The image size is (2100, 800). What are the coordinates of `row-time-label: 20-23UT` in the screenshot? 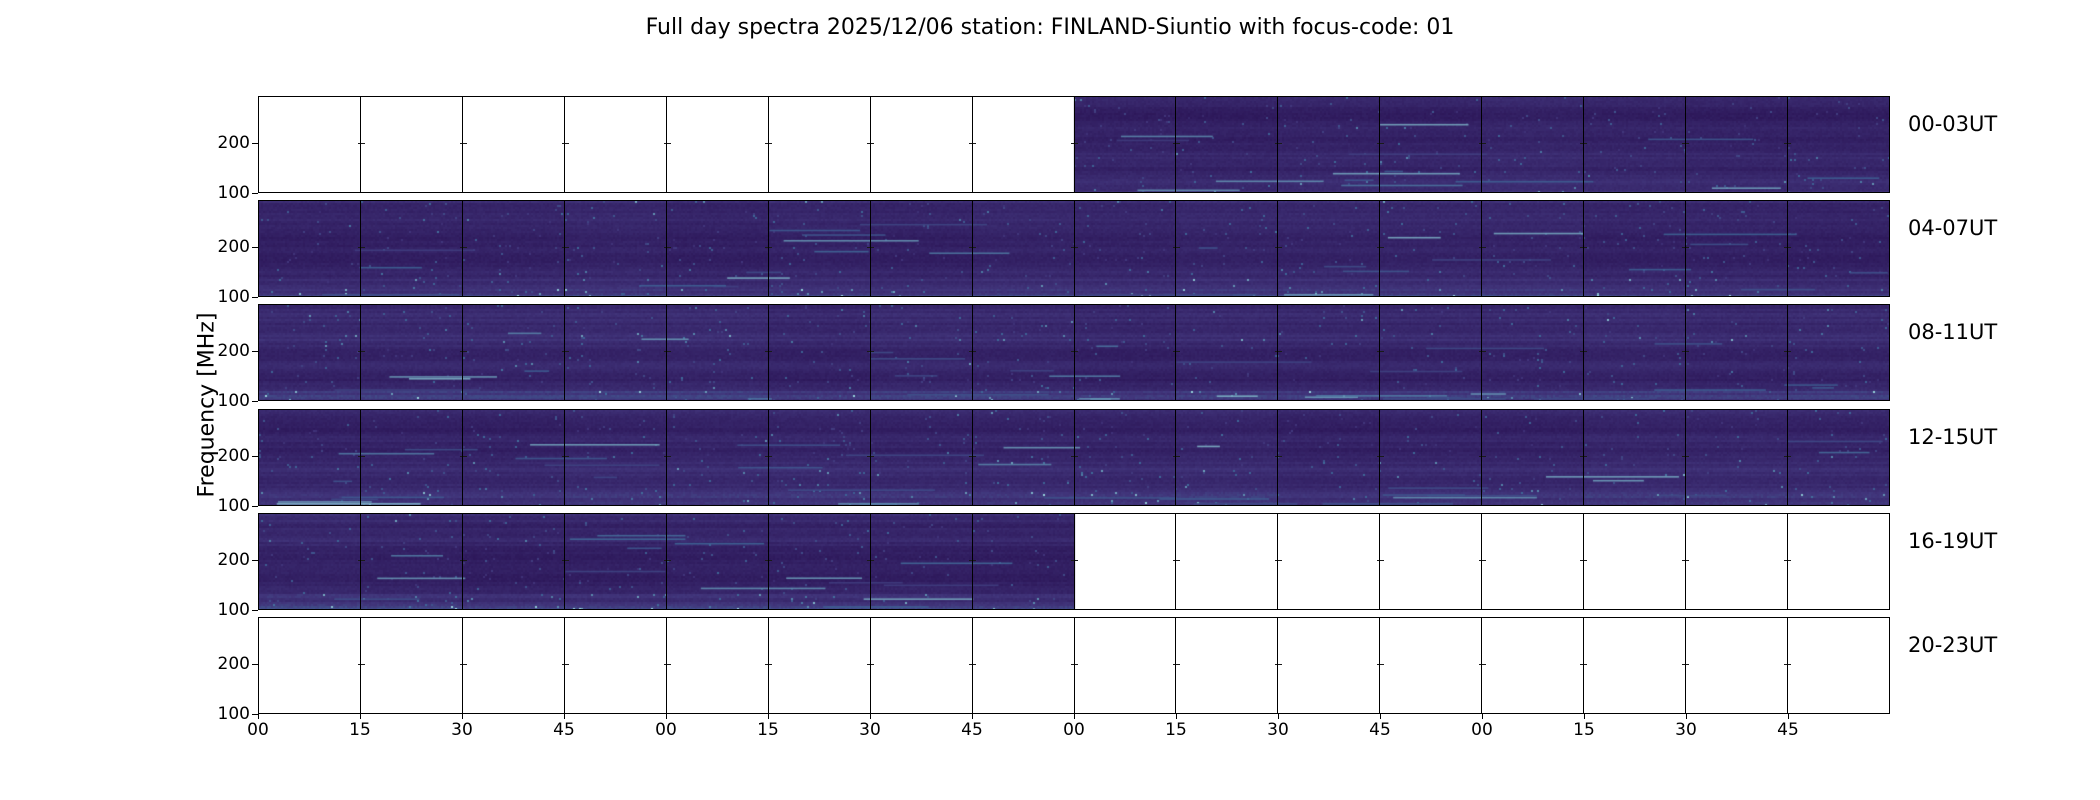 It's located at (1953, 645).